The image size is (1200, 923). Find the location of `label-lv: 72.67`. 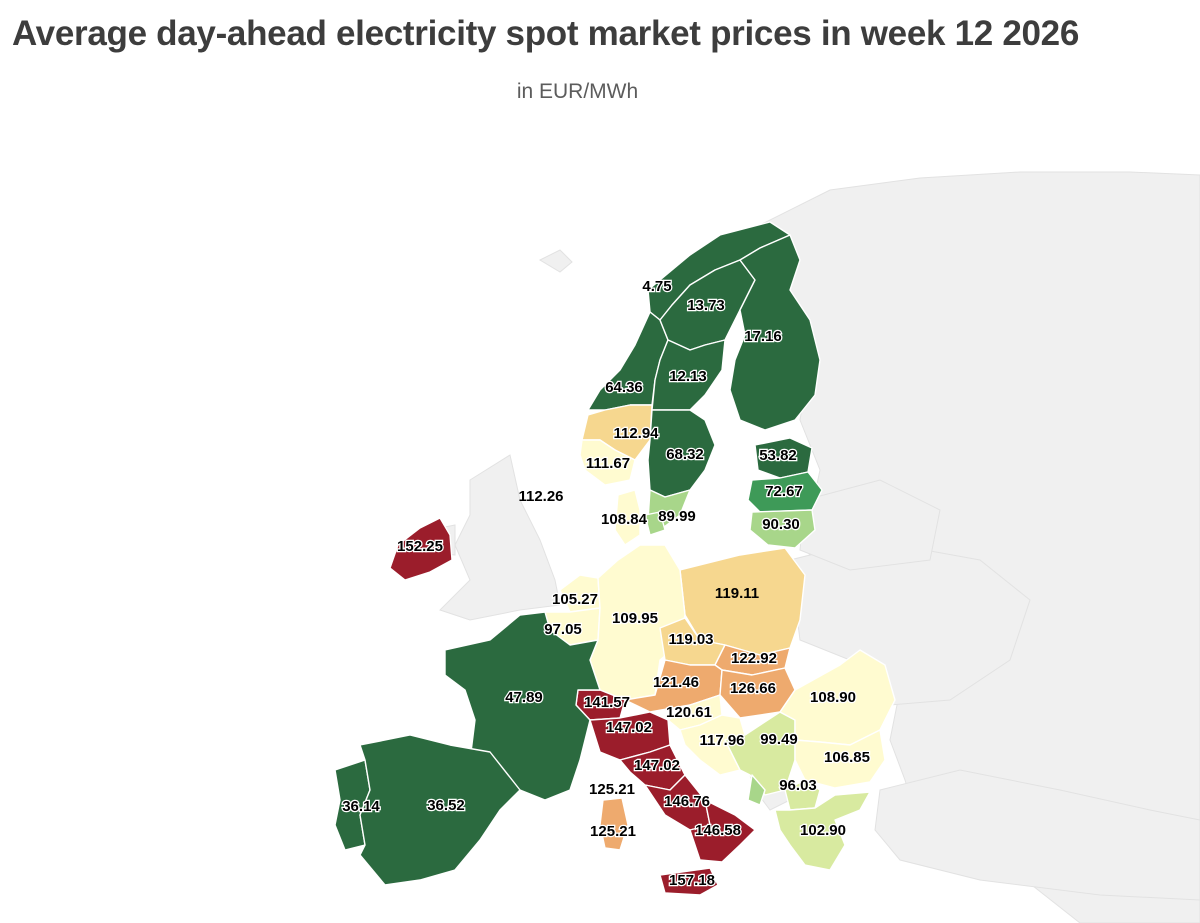

label-lv: 72.67 is located at coordinates (784, 491).